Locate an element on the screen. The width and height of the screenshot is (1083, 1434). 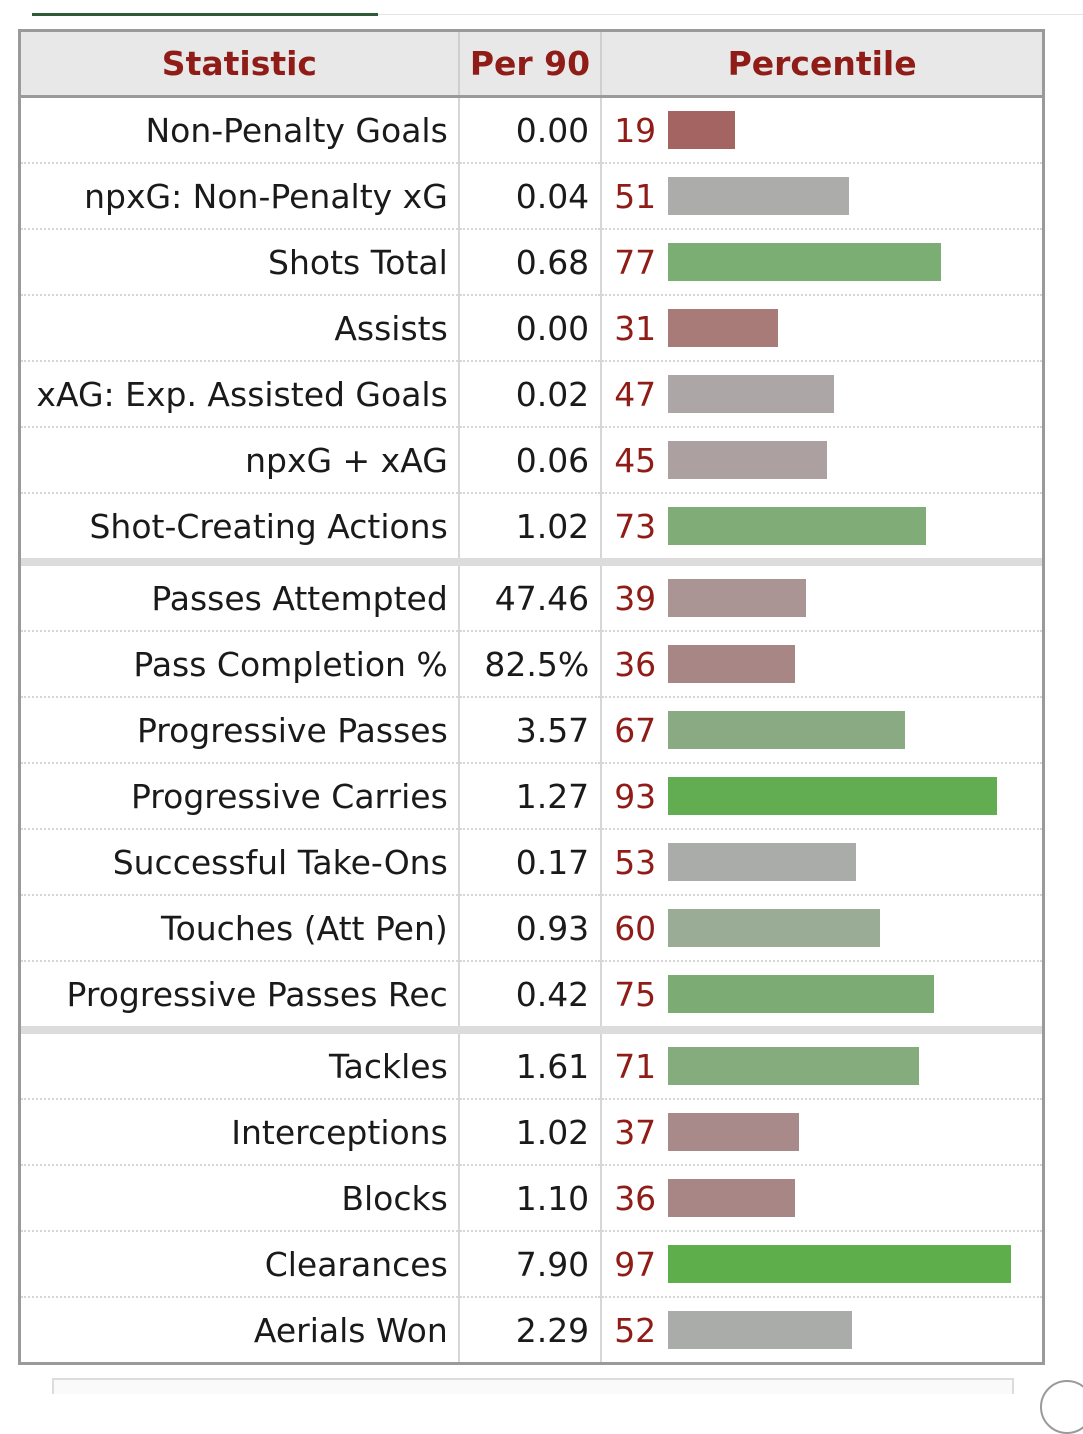
table-row: Progressive Passes Rec 0.42 75 is located at coordinates (531, 993).